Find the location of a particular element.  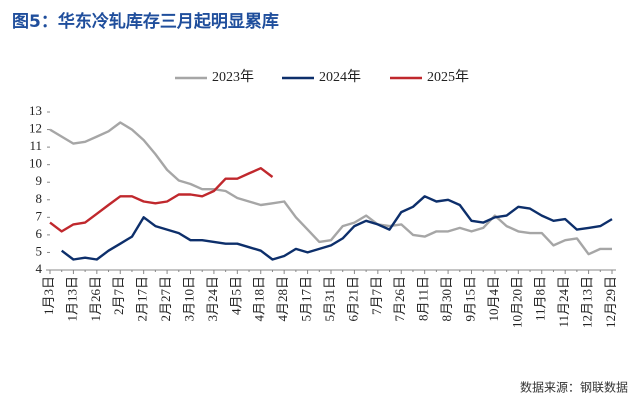

x-tick-label: 3月10日 is located at coordinates (188, 299).